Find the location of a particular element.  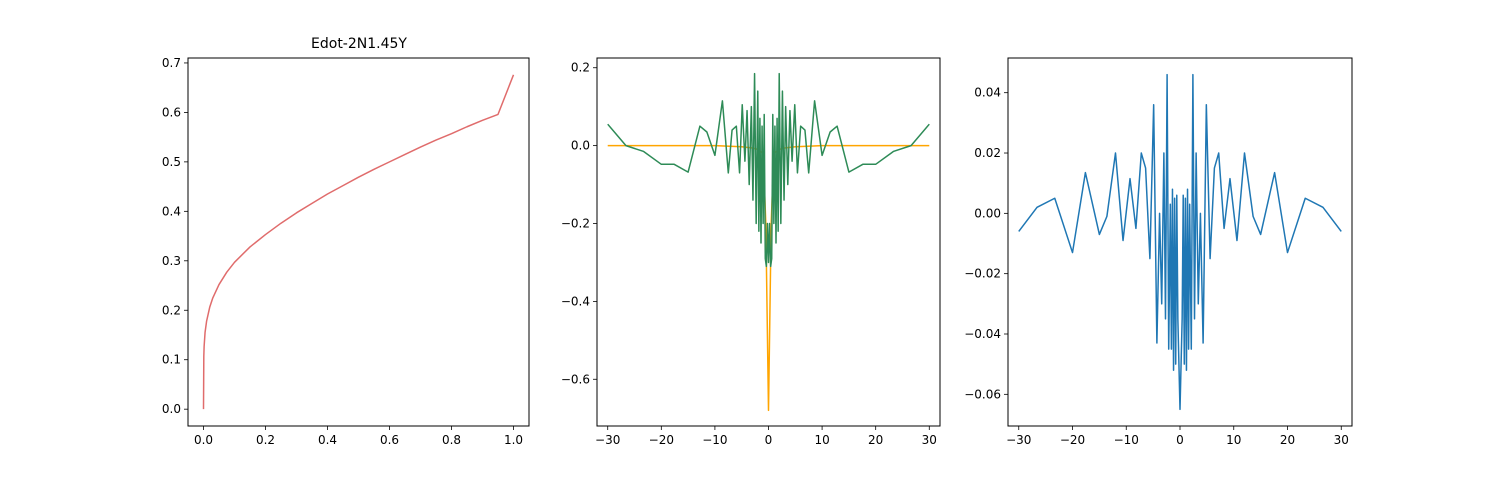

subplot-2-xtick-label: 30 is located at coordinates (929, 440).